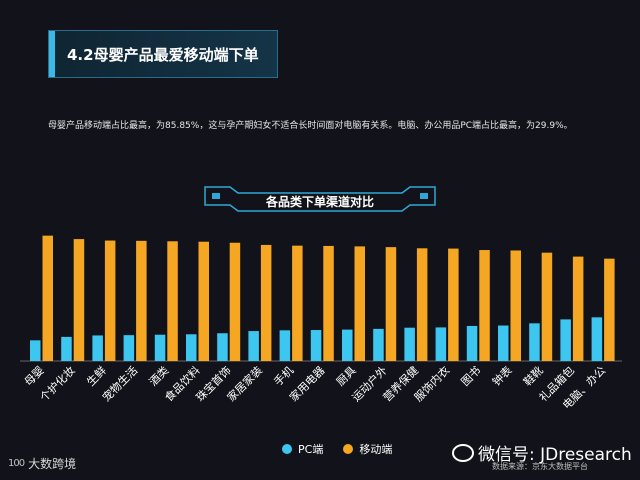  I want to click on legend-mobile-swatch, so click(348, 449).